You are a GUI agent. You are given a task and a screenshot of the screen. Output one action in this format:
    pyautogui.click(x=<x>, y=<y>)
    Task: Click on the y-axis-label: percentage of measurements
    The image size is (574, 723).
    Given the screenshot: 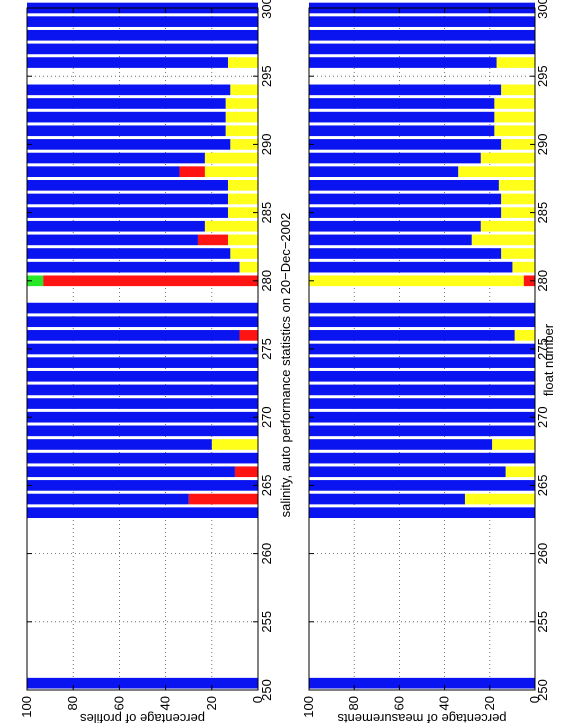 What is the action you would take?
    pyautogui.click(x=422, y=717)
    